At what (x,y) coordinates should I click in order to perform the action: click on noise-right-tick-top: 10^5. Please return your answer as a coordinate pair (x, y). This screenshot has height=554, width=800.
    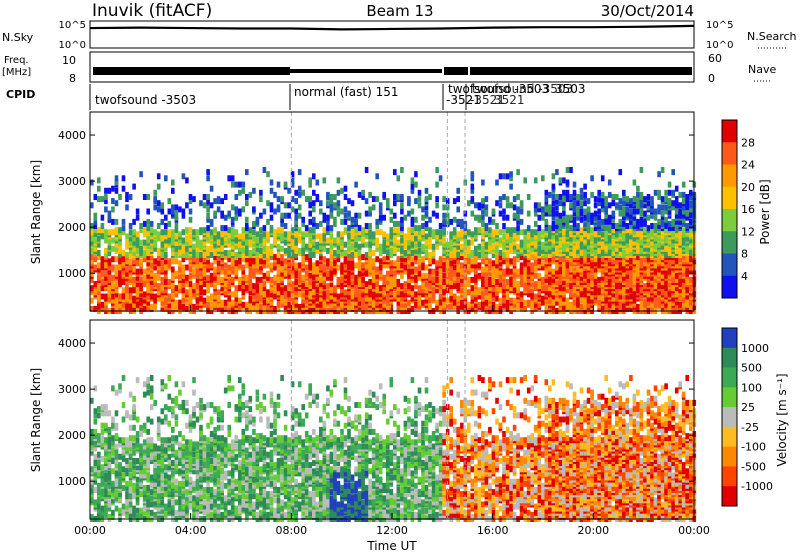
    Looking at the image, I should click on (719, 25).